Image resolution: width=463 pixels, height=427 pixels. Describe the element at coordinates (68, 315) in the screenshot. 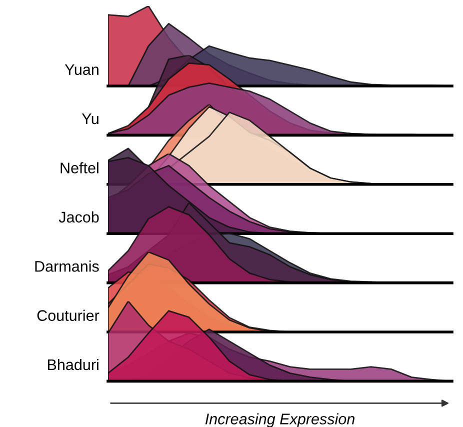

I see `y-axis-title: Couturier` at that location.